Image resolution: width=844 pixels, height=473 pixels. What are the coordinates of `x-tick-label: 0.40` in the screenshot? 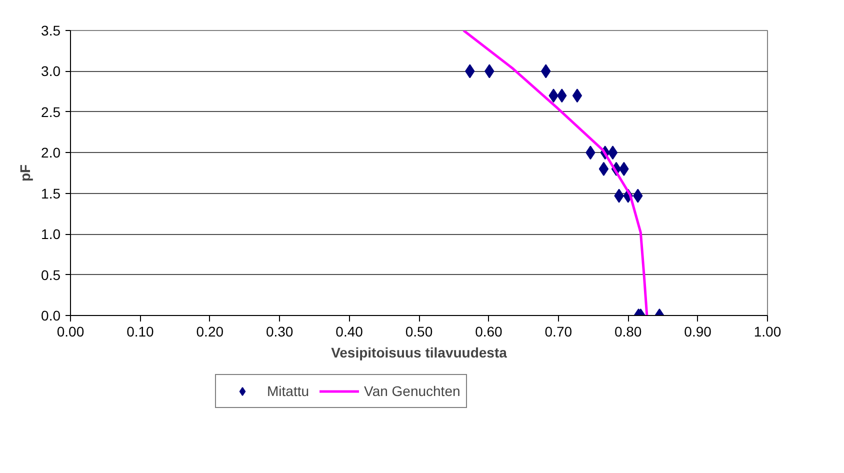 It's located at (350, 332).